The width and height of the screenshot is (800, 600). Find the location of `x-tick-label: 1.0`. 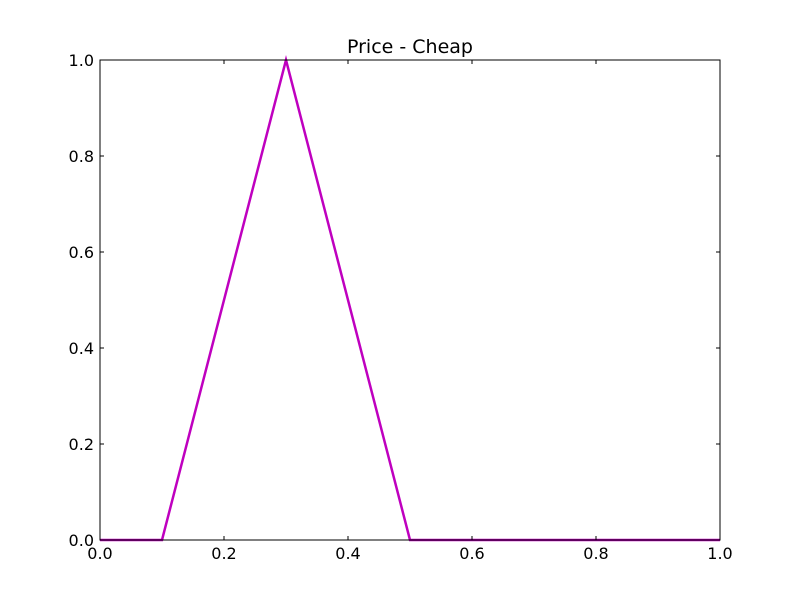

x-tick-label: 1.0 is located at coordinates (719, 553).